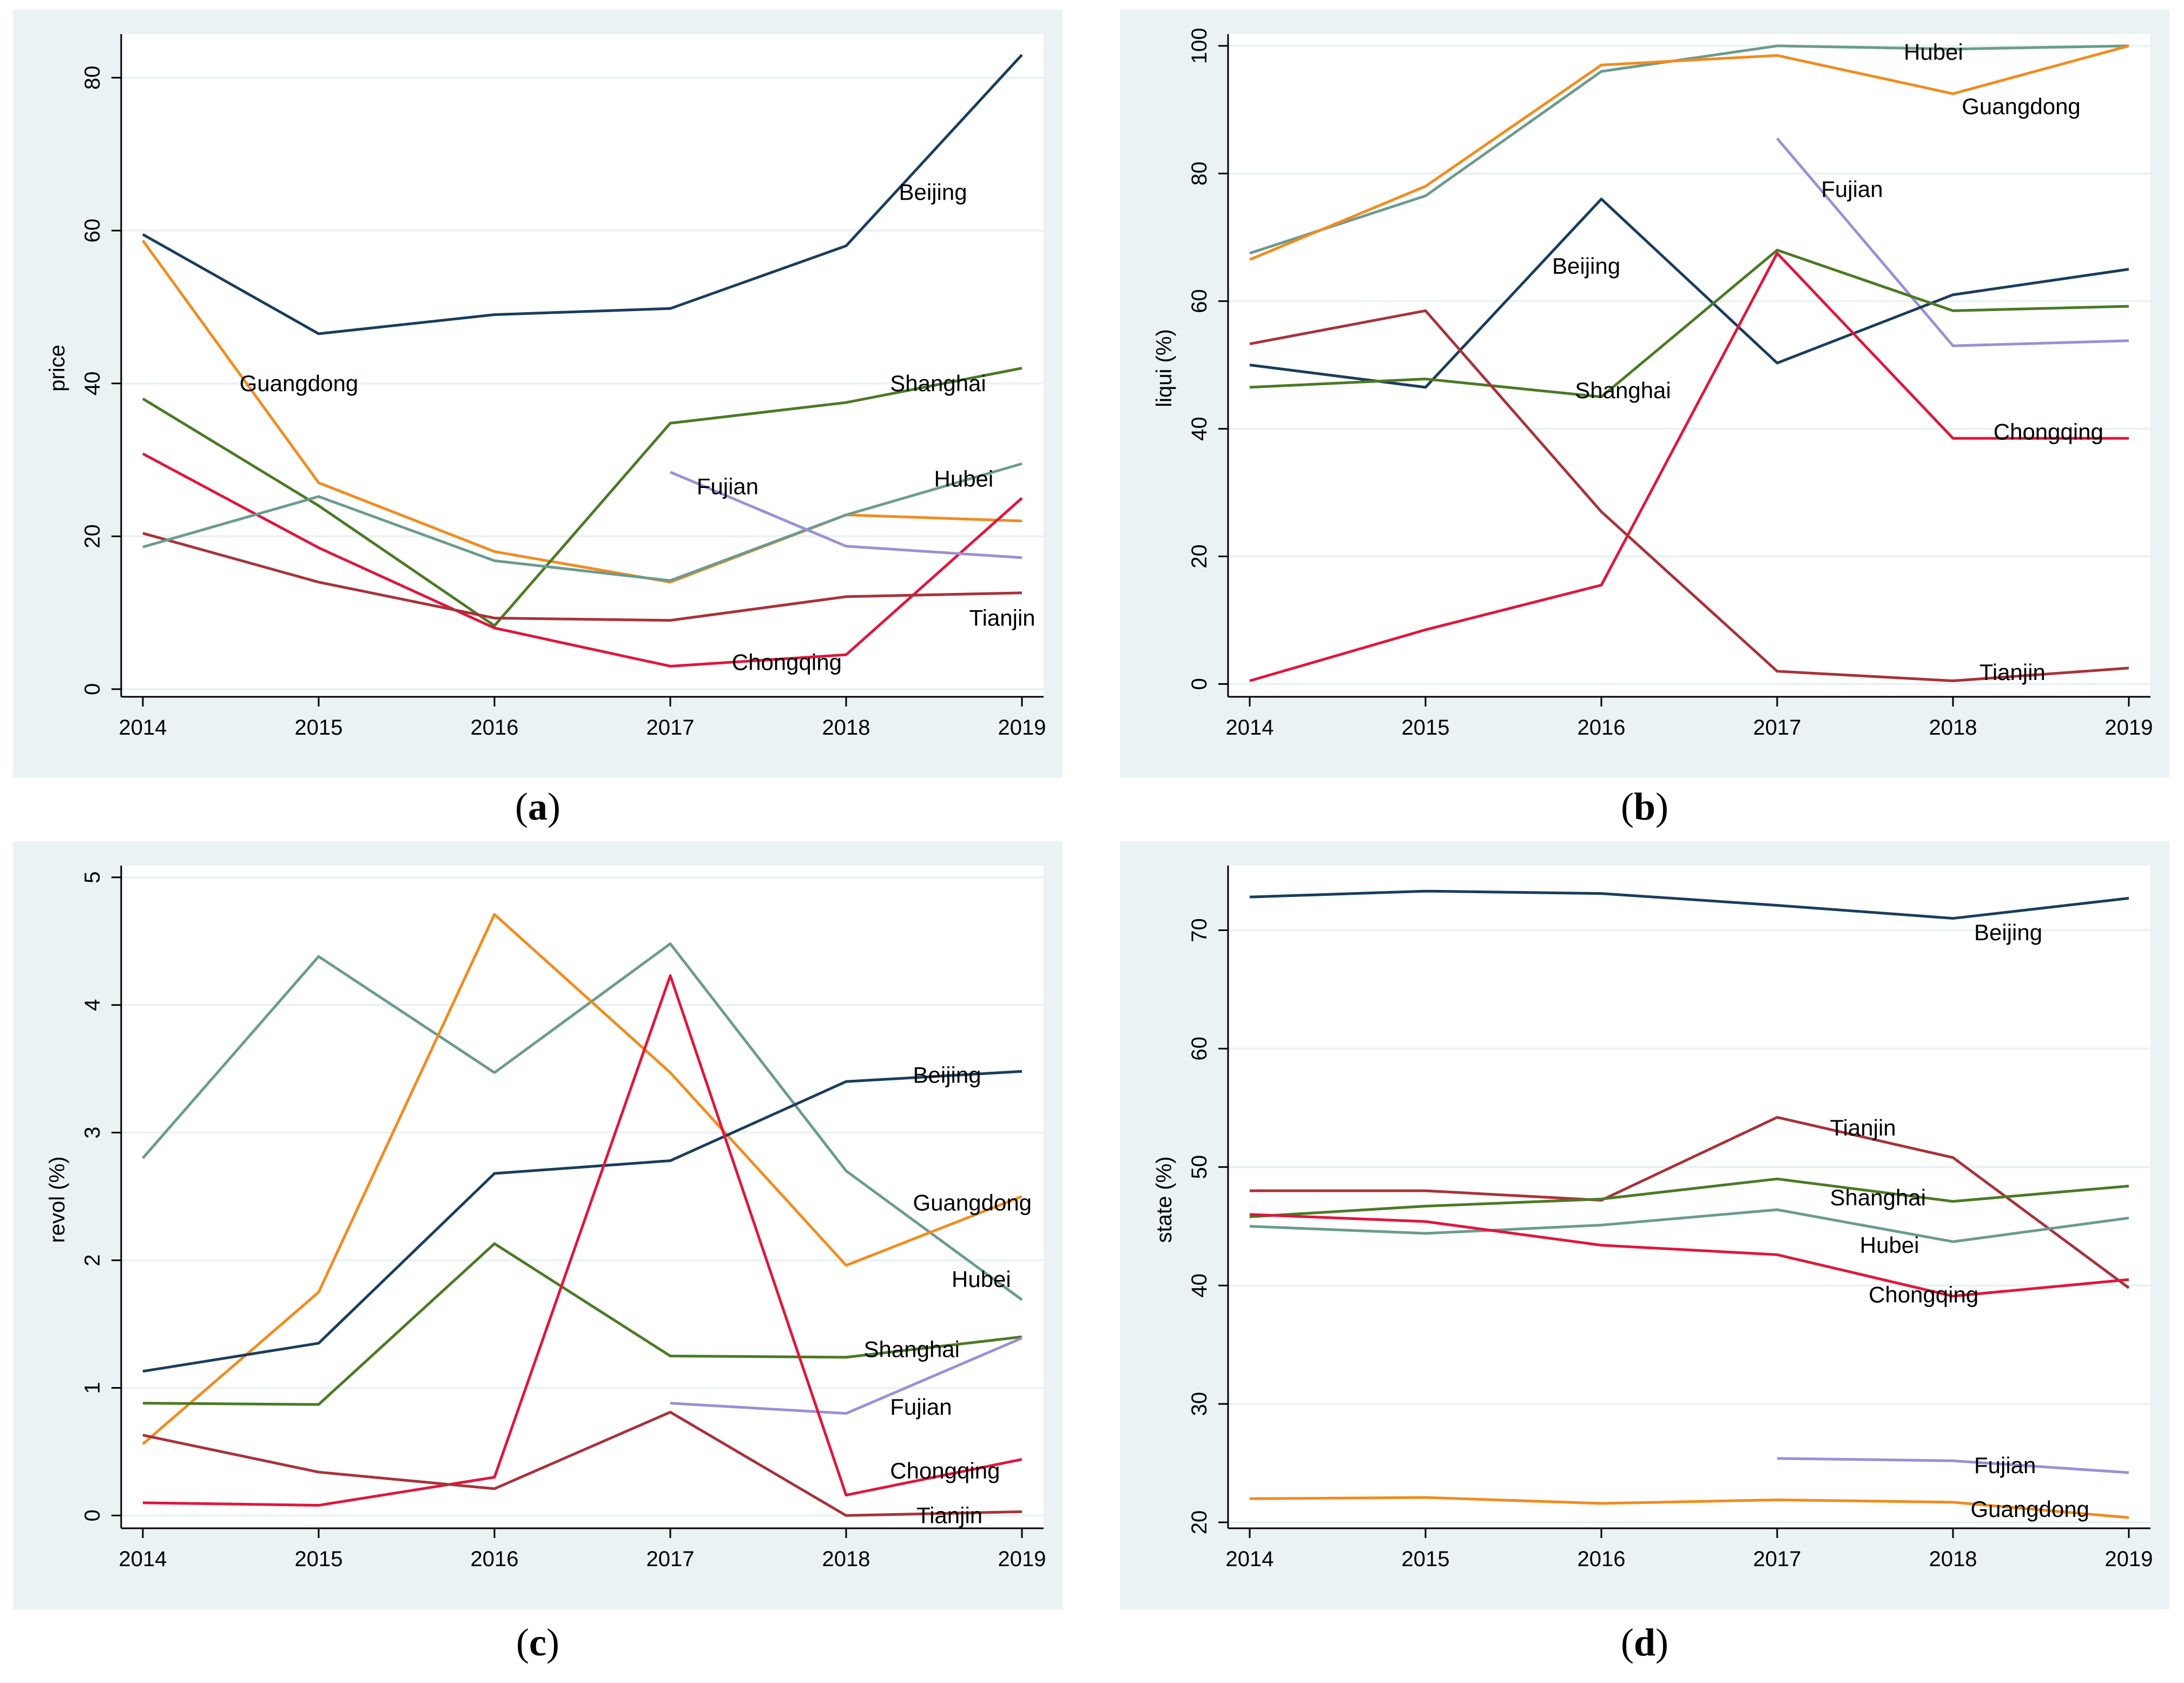 The width and height of the screenshot is (2184, 1683). Describe the element at coordinates (537, 1642) in the screenshot. I see `caption-c: (c)` at that location.